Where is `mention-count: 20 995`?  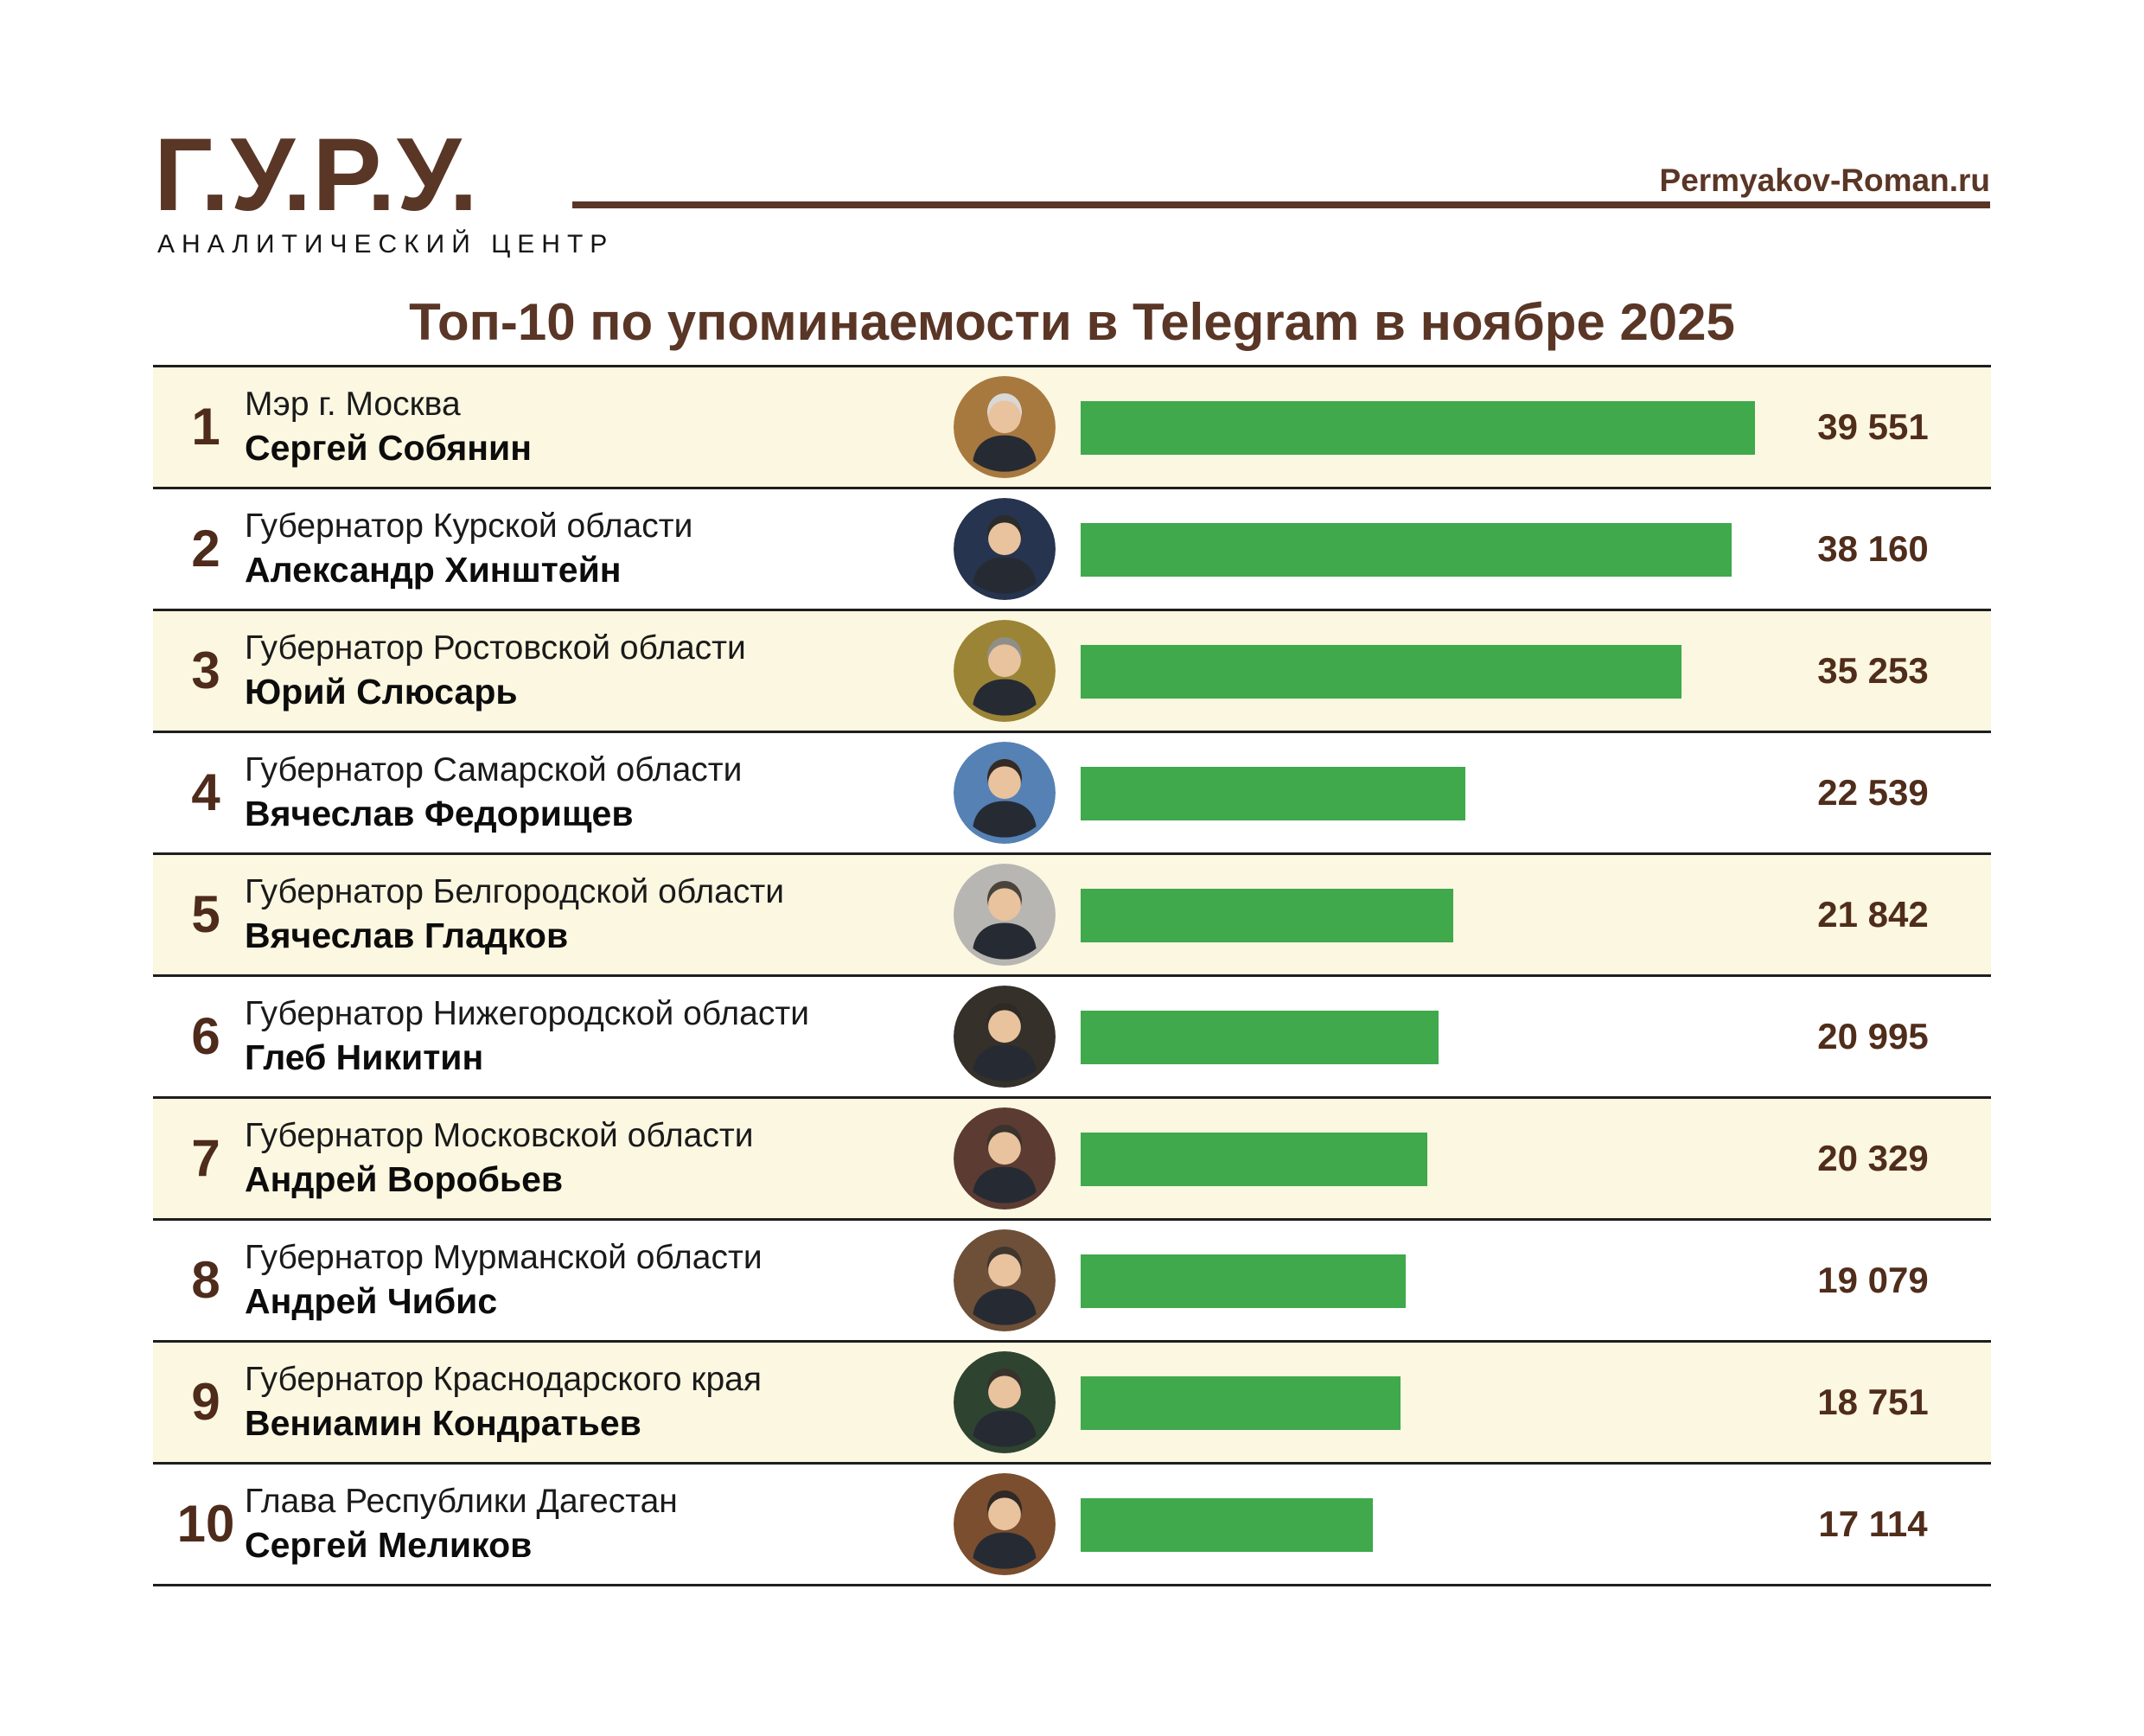
mention-count: 20 995 is located at coordinates (1873, 1036).